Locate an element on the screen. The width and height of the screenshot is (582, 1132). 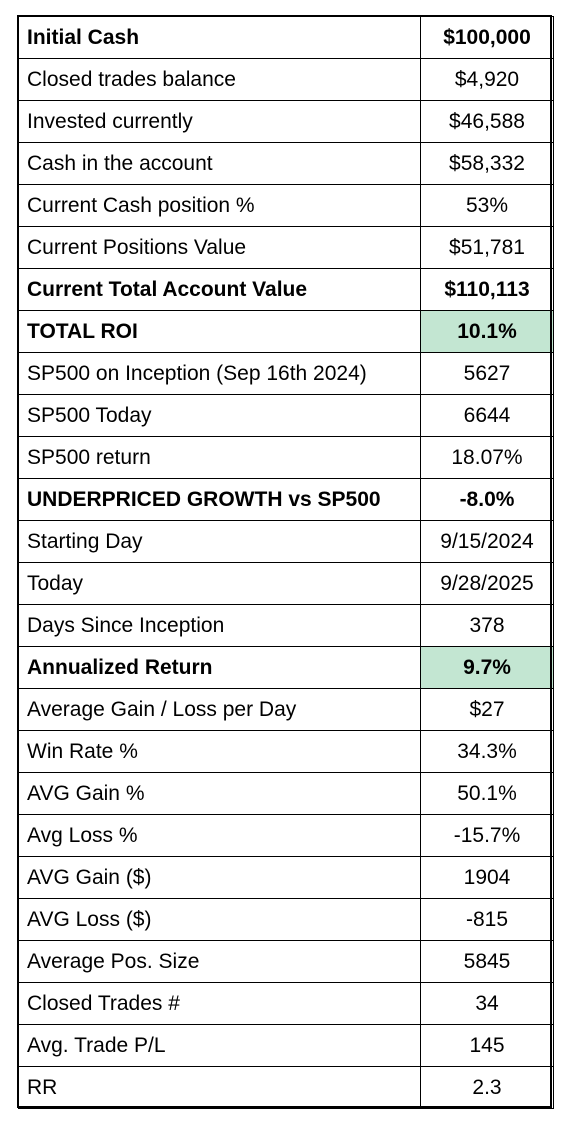
table-row: Annualized Return 9.7% is located at coordinates (286, 667).